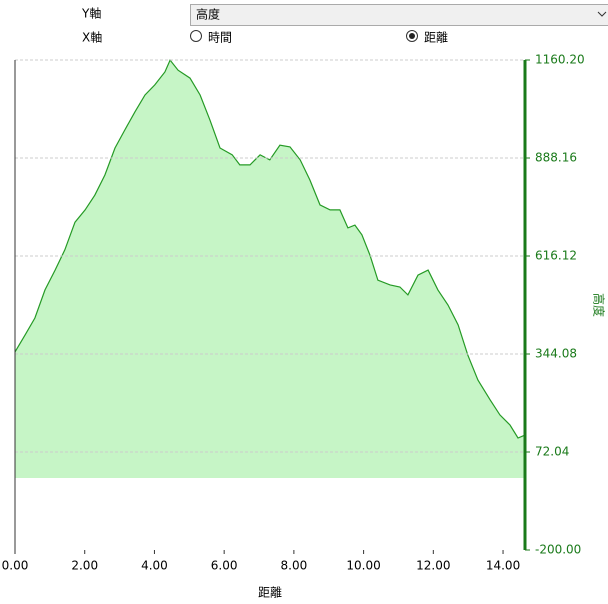  I want to click on radio-label: 時間, so click(220, 38).